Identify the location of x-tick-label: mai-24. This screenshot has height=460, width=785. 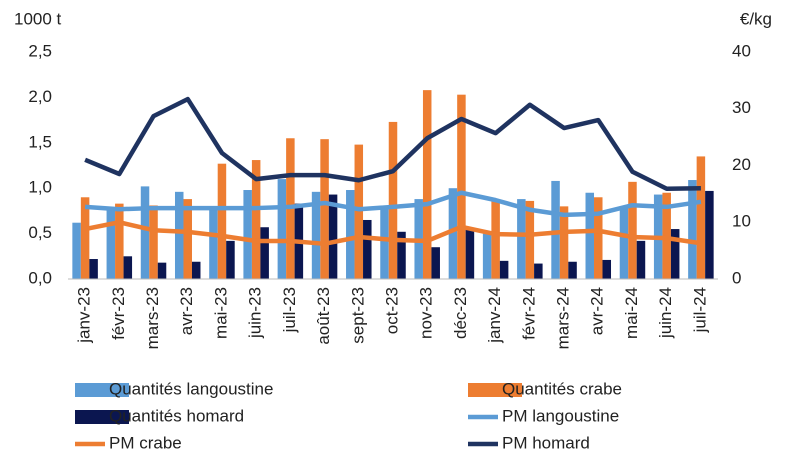
(631, 313).